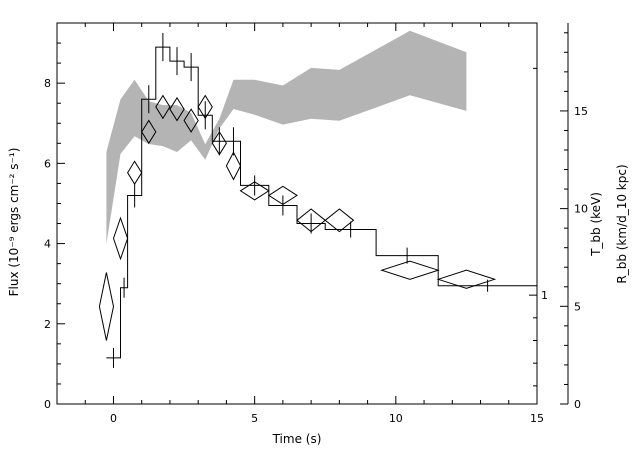 This screenshot has width=640, height=457. I want to click on y-axis-title-left: Flux (10⁻⁹ ergs cm⁻² s⁻¹), so click(14, 222).